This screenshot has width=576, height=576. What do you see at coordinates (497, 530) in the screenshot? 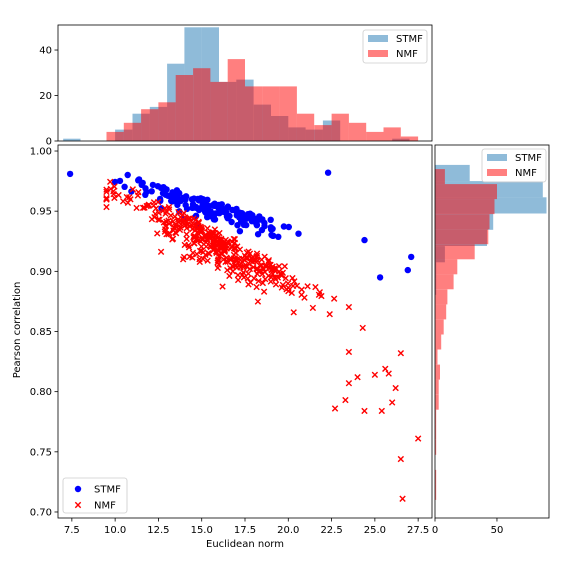
I see `right-hist-x-tick-label: 50` at bounding box center [497, 530].